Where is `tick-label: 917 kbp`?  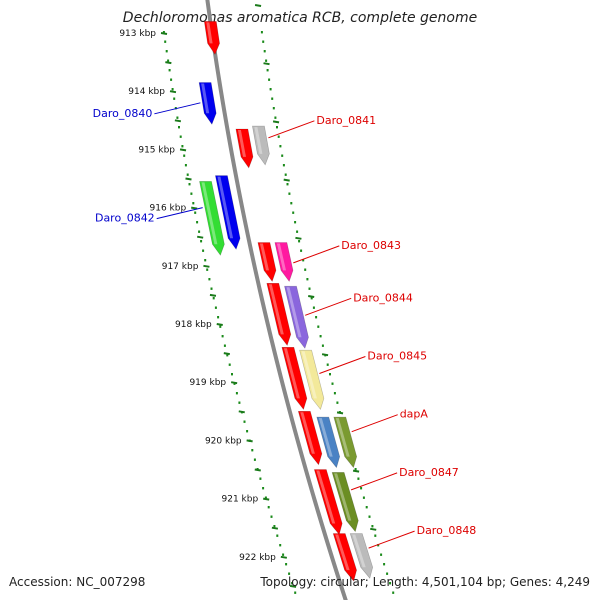 tick-label: 917 kbp is located at coordinates (180, 267).